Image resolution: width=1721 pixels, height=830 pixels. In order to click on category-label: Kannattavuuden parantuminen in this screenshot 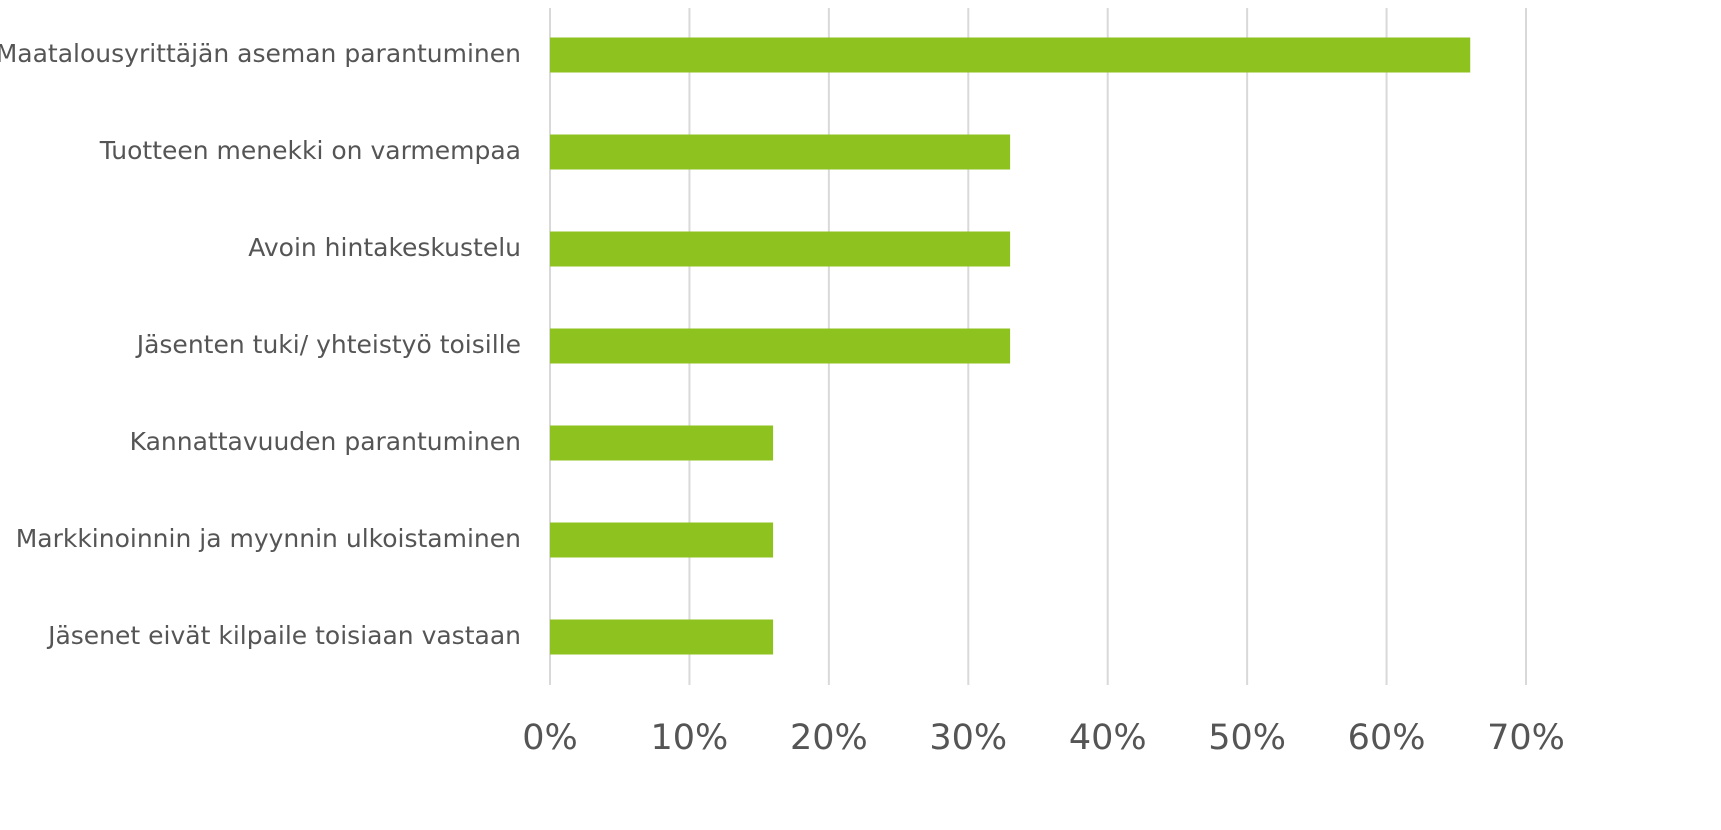, I will do `click(325, 441)`.